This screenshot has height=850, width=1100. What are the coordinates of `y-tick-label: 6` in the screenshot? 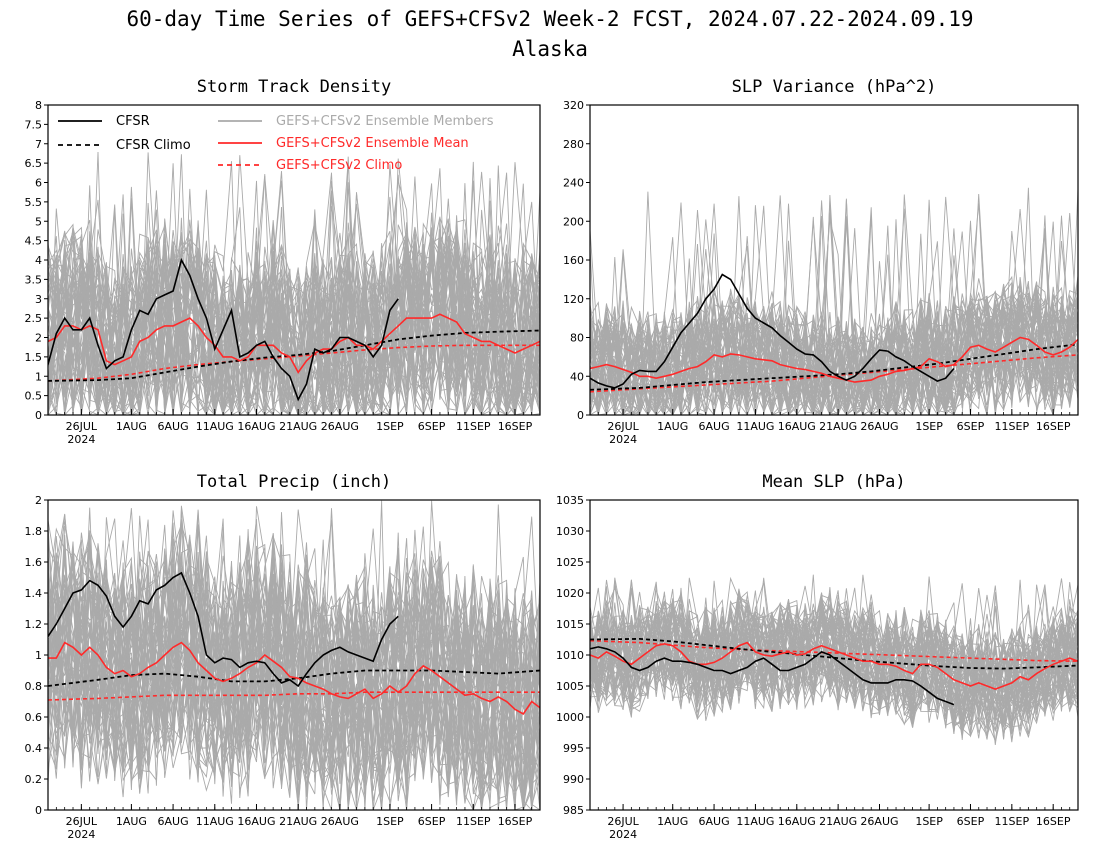 It's located at (38, 183).